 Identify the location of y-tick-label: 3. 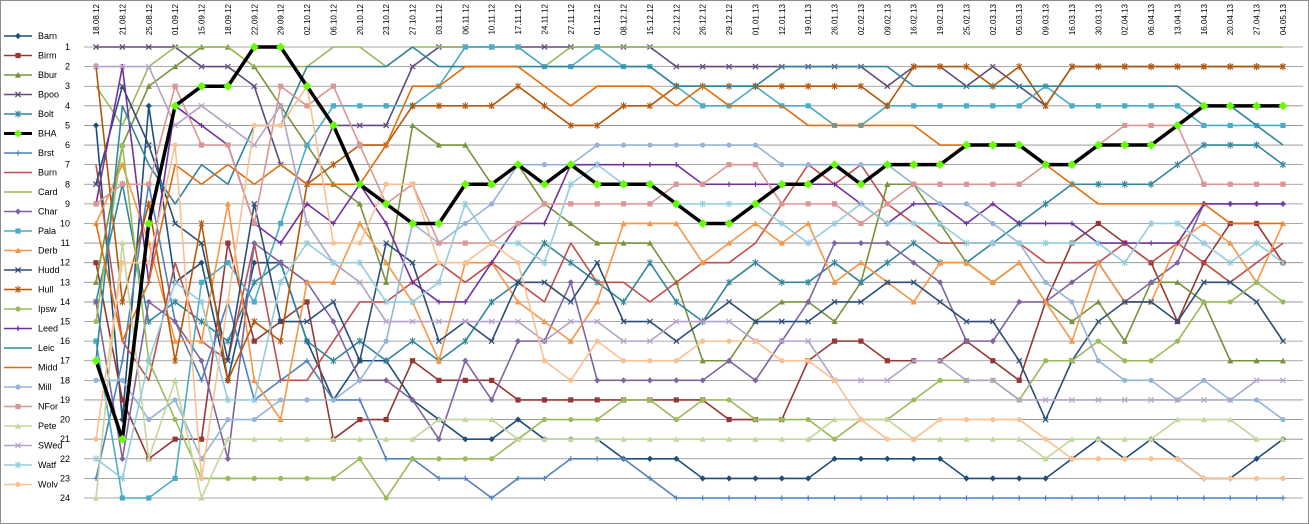
(67, 86).